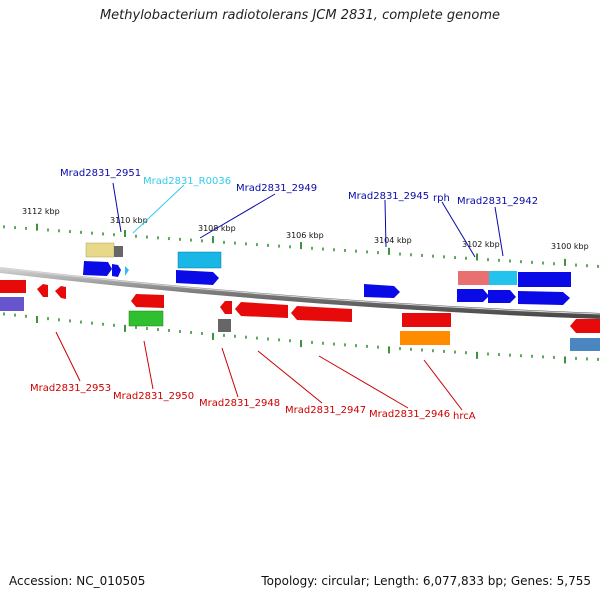 This screenshot has height=600, width=600. What do you see at coordinates (301, 338) in the screenshot?
I see `scale-ticks-inner` at bounding box center [301, 338].